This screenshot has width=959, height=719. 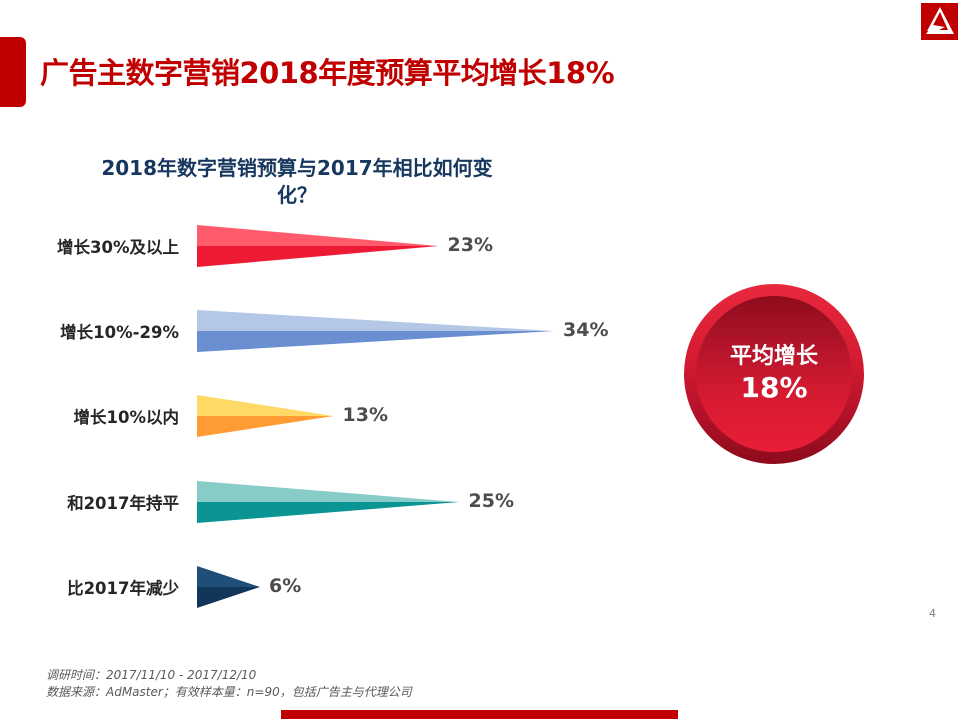 I want to click on value-label: 13%, so click(x=365, y=415).